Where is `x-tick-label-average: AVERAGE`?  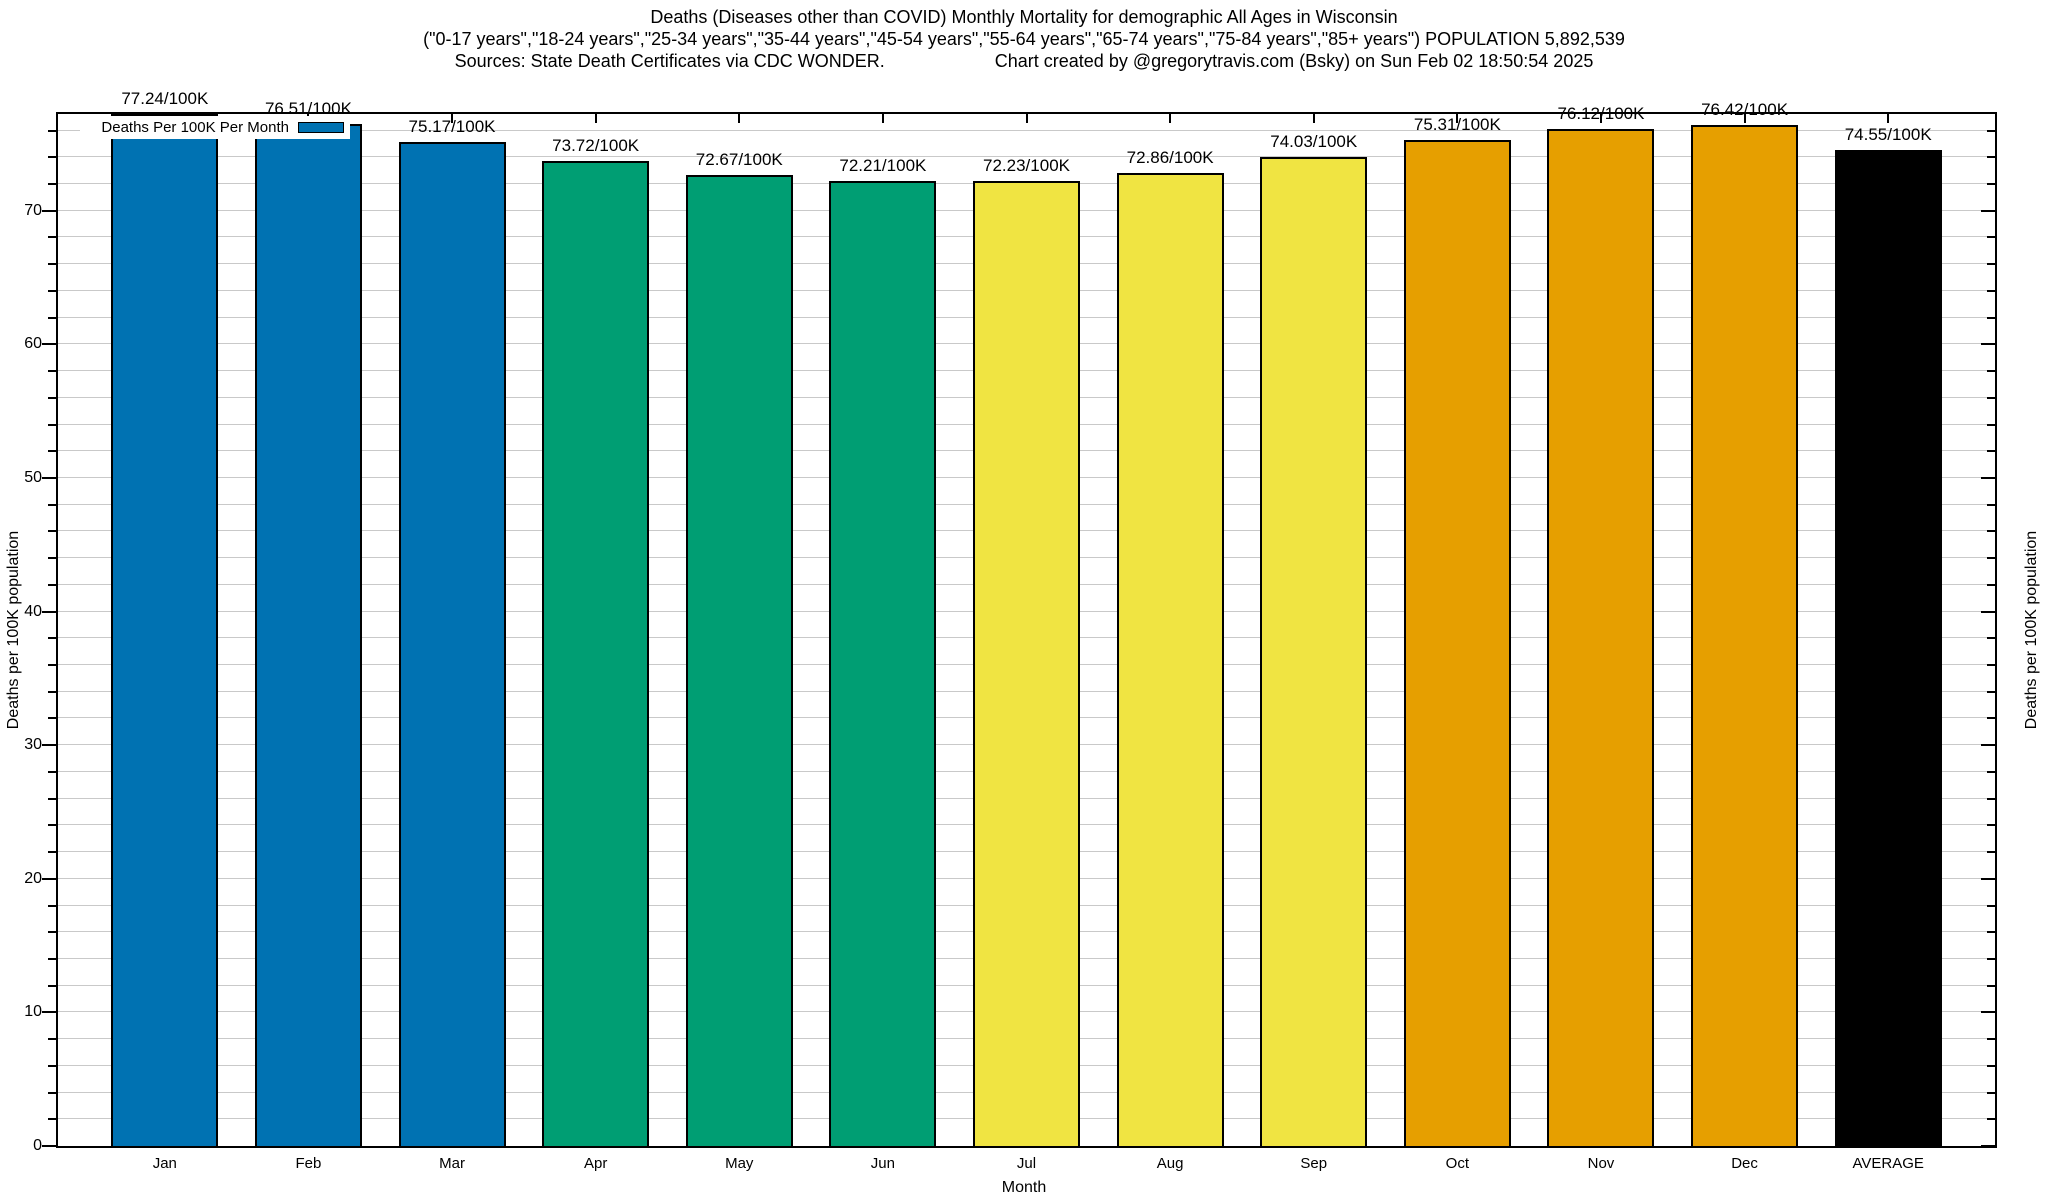 x-tick-label-average: AVERAGE is located at coordinates (1888, 1163).